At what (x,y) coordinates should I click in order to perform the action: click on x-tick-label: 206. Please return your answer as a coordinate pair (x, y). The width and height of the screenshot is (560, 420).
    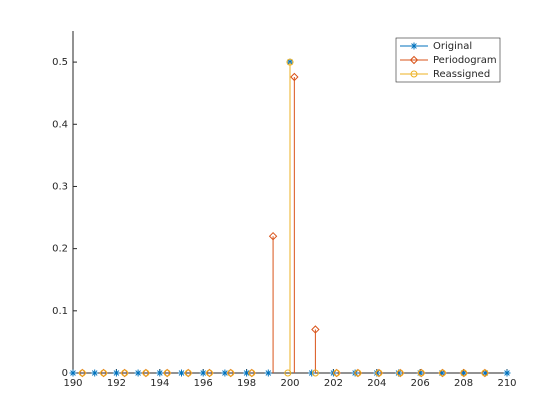
    Looking at the image, I should click on (420, 383).